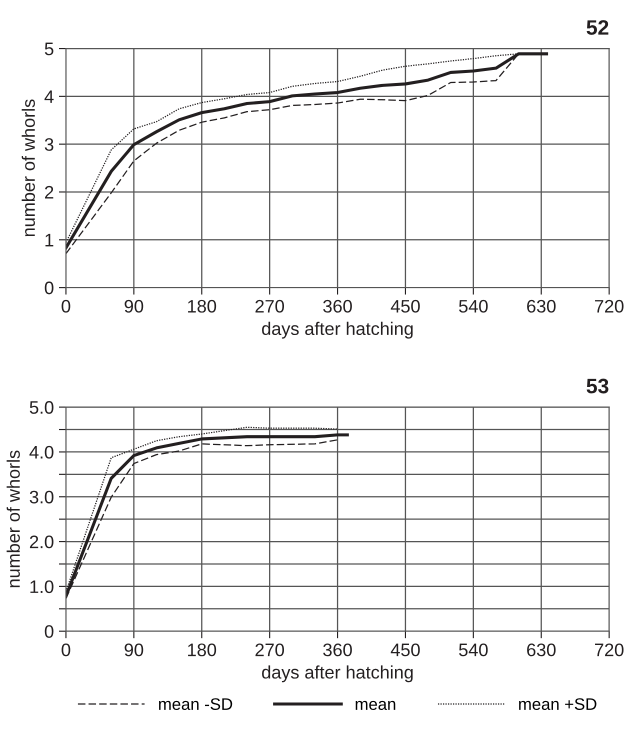  Describe the element at coordinates (195, 704) in the screenshot. I see `legend-label: mean -SD` at that location.